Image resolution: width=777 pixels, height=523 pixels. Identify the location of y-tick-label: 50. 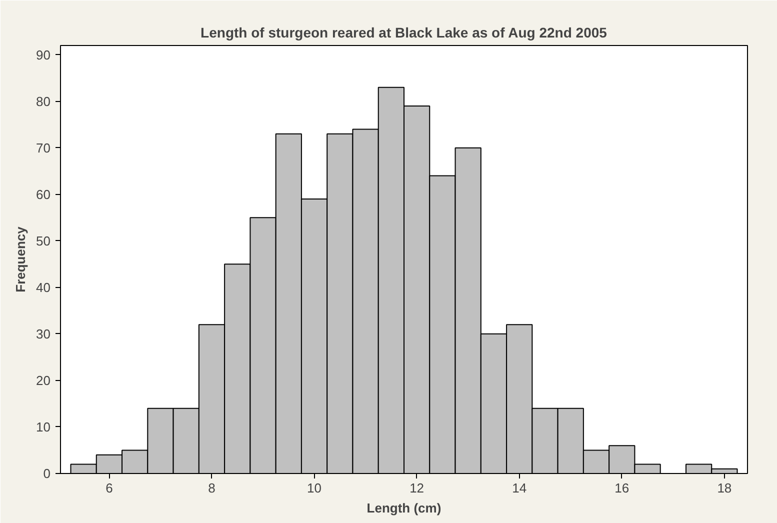
(43, 240).